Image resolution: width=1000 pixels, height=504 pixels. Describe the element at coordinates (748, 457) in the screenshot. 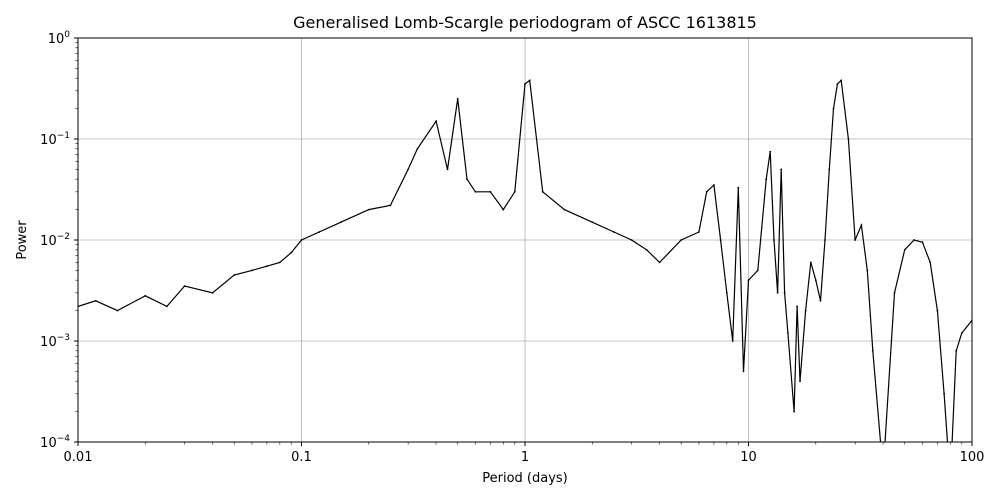

I see `x-tick-label: 10` at that location.